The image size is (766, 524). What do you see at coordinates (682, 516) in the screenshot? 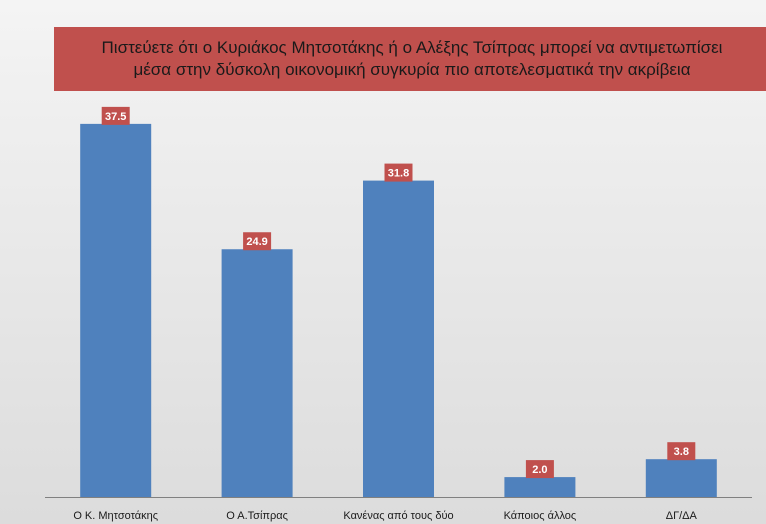
I see `x-tick-label-4: ΔΓ/ΔΑ` at bounding box center [682, 516].